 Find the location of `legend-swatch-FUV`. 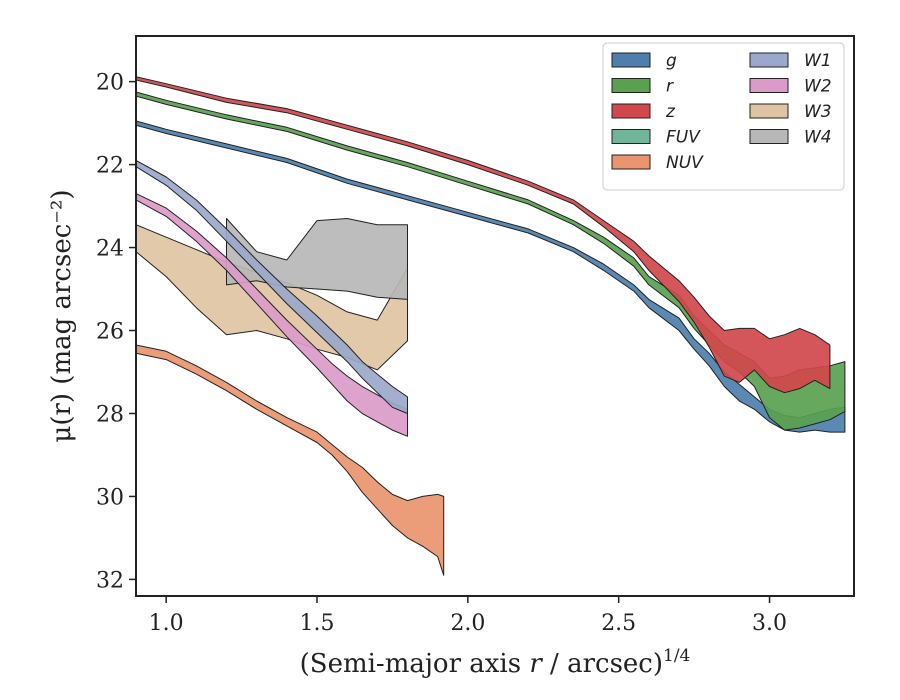

legend-swatch-FUV is located at coordinates (631, 136).